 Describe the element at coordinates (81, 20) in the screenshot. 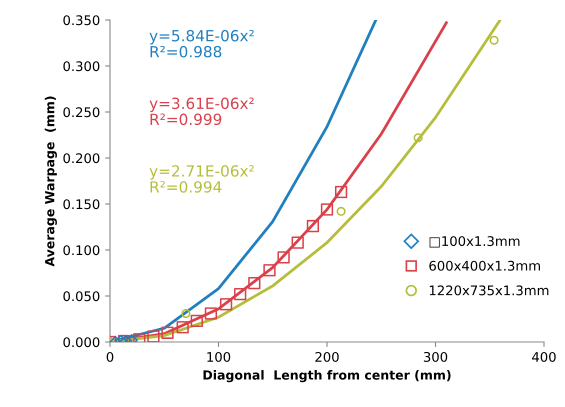

I see `y-tick-label: 0.350` at that location.